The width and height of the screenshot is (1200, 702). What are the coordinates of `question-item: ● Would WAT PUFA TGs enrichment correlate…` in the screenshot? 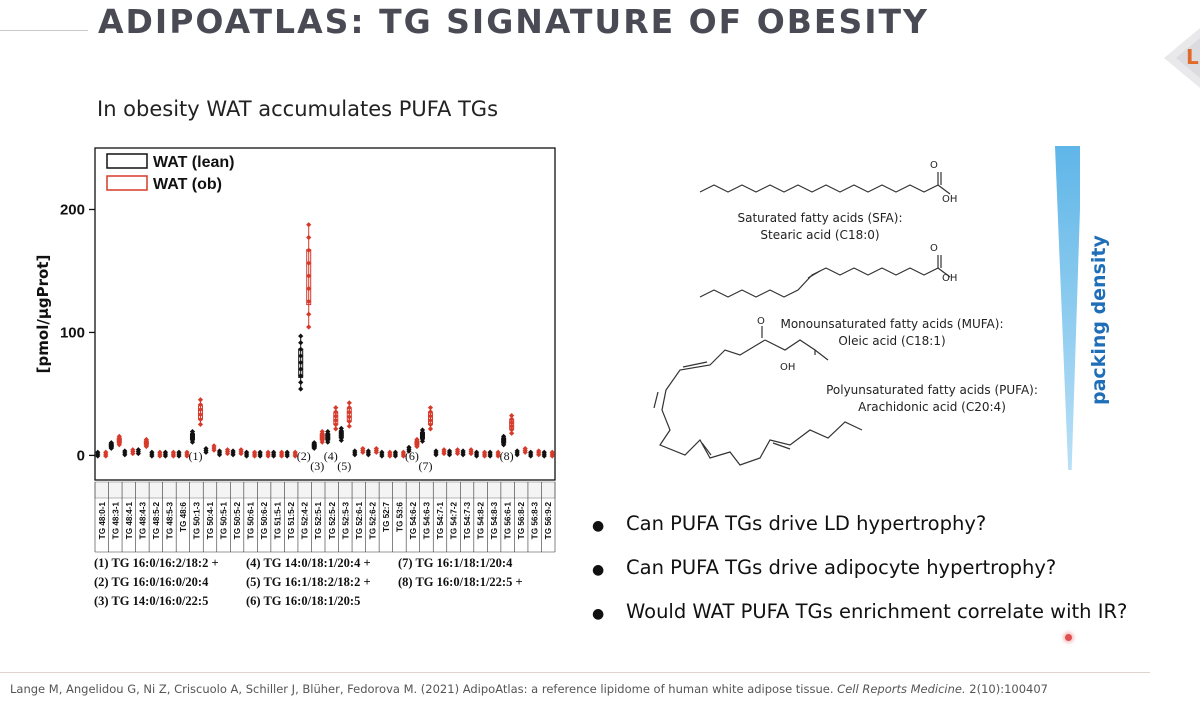 It's located at (896, 622).